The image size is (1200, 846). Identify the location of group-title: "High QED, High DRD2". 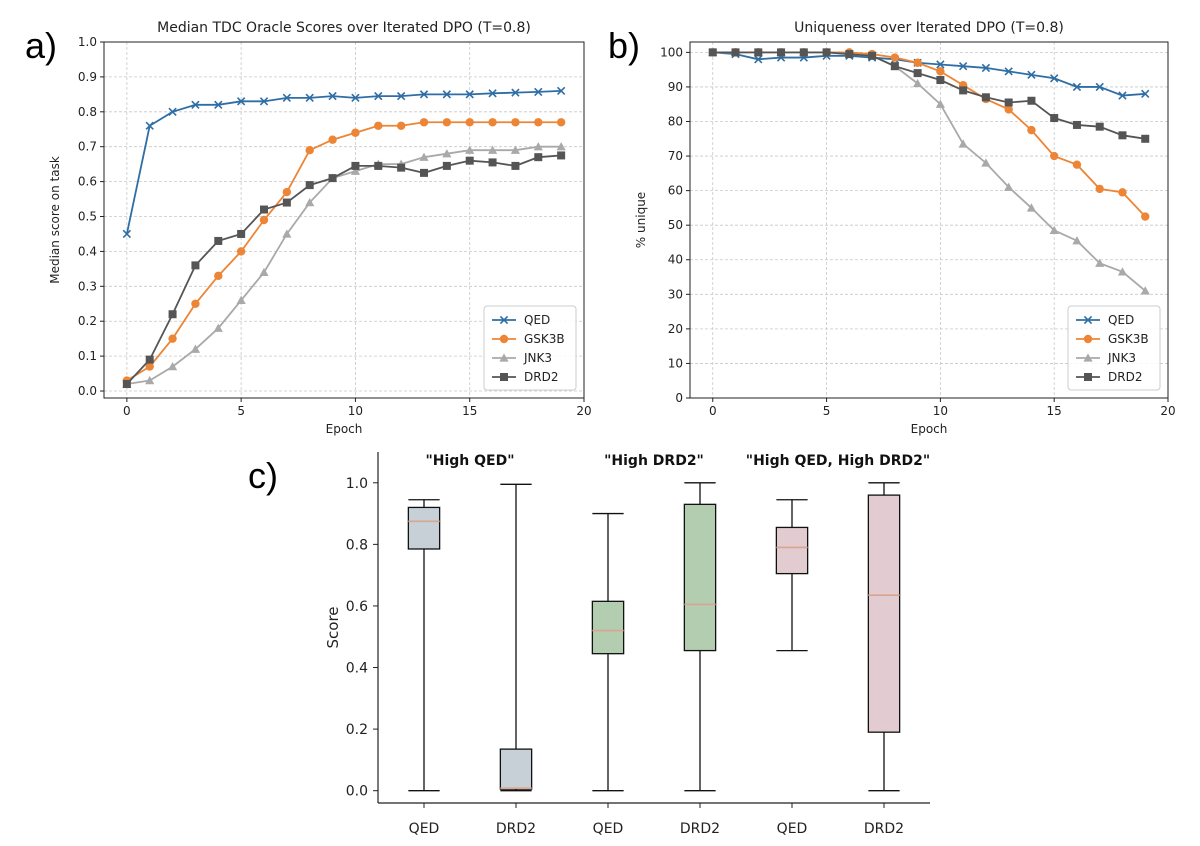
(838, 461).